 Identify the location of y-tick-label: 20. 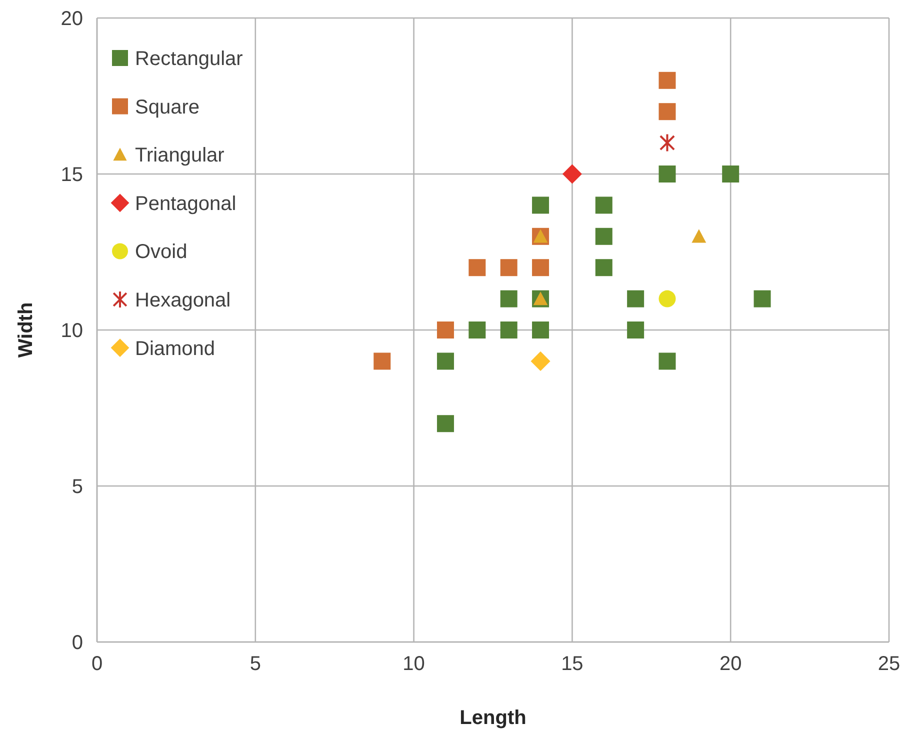
(71, 19).